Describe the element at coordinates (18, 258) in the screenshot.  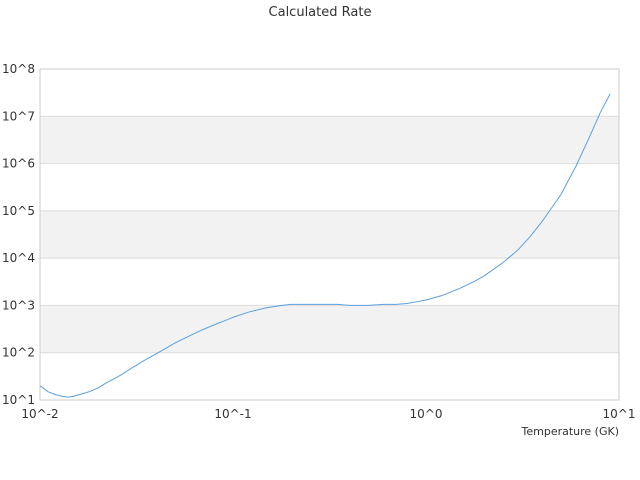
I see `y-tick-label: 10^4` at that location.